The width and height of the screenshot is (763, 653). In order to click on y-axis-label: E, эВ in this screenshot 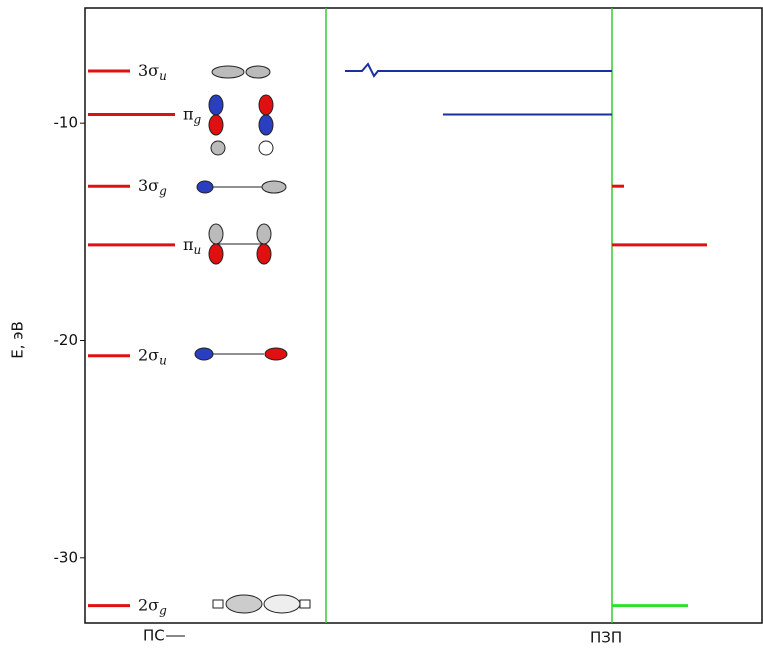, I will do `click(18, 340)`.